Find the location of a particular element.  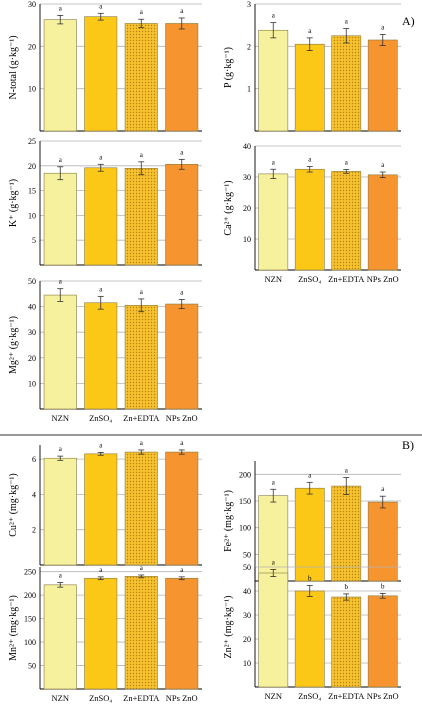

ytick-label: 5 is located at coordinates (34, 240).